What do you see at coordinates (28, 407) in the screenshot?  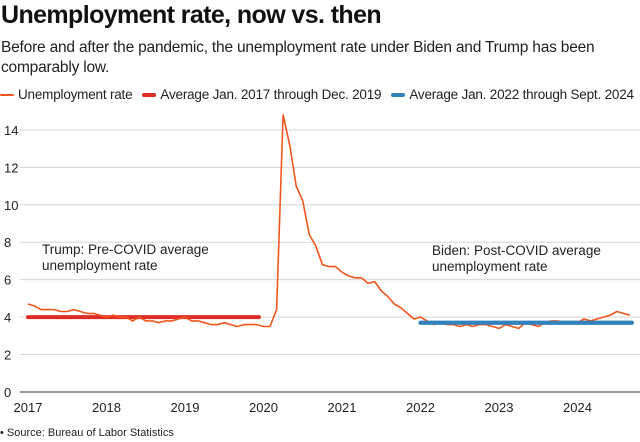 I see `x-tick-label: 2017` at bounding box center [28, 407].